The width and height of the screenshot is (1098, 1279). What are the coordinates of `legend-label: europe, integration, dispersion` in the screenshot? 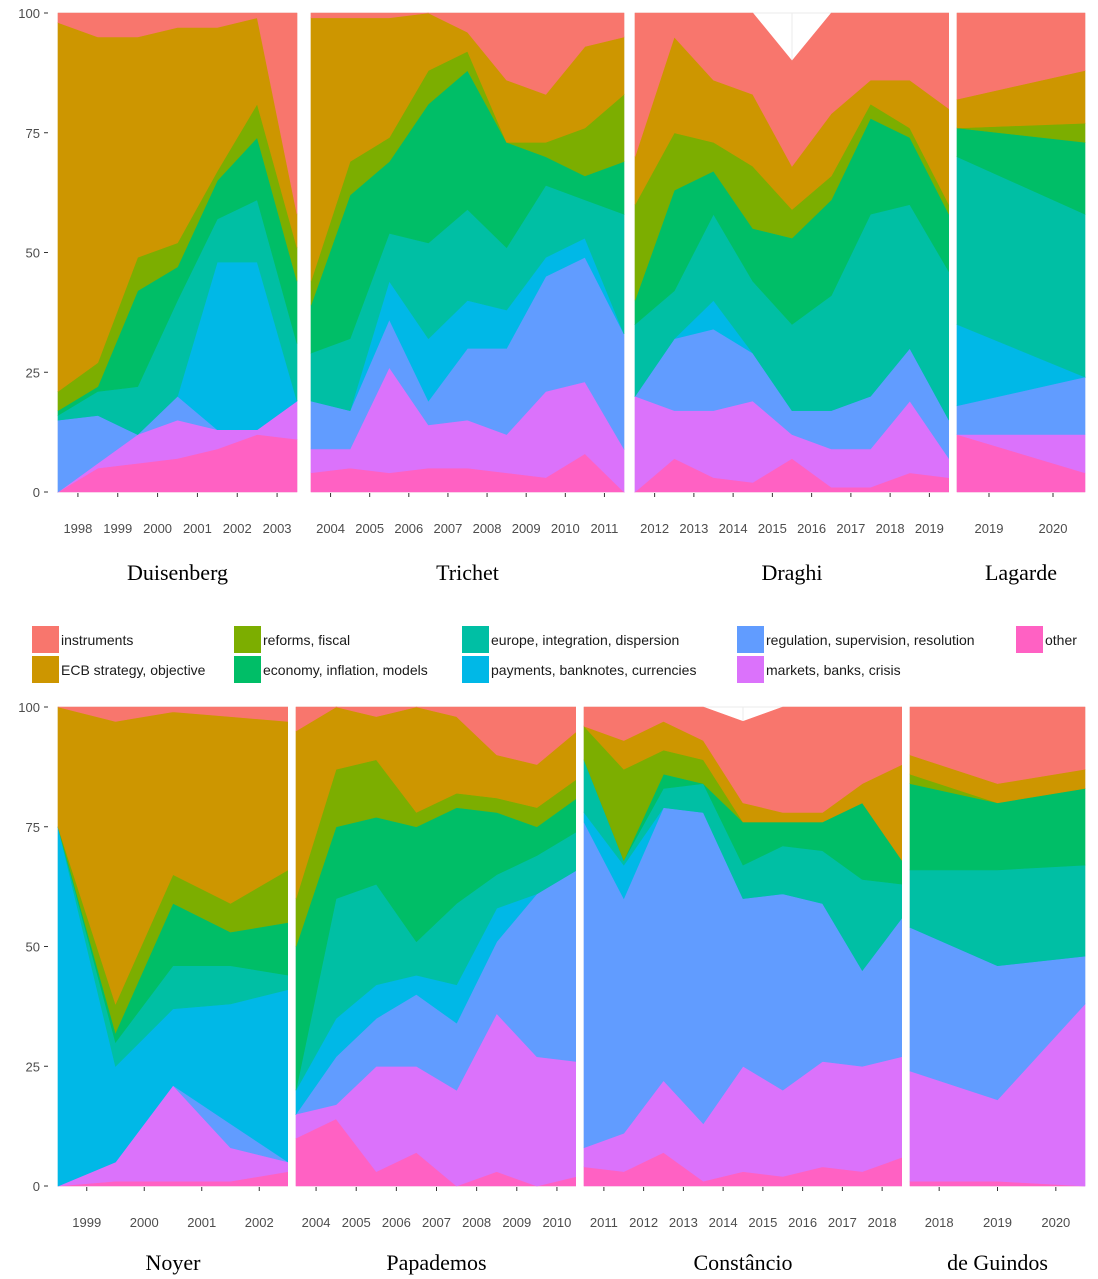 It's located at (585, 640).